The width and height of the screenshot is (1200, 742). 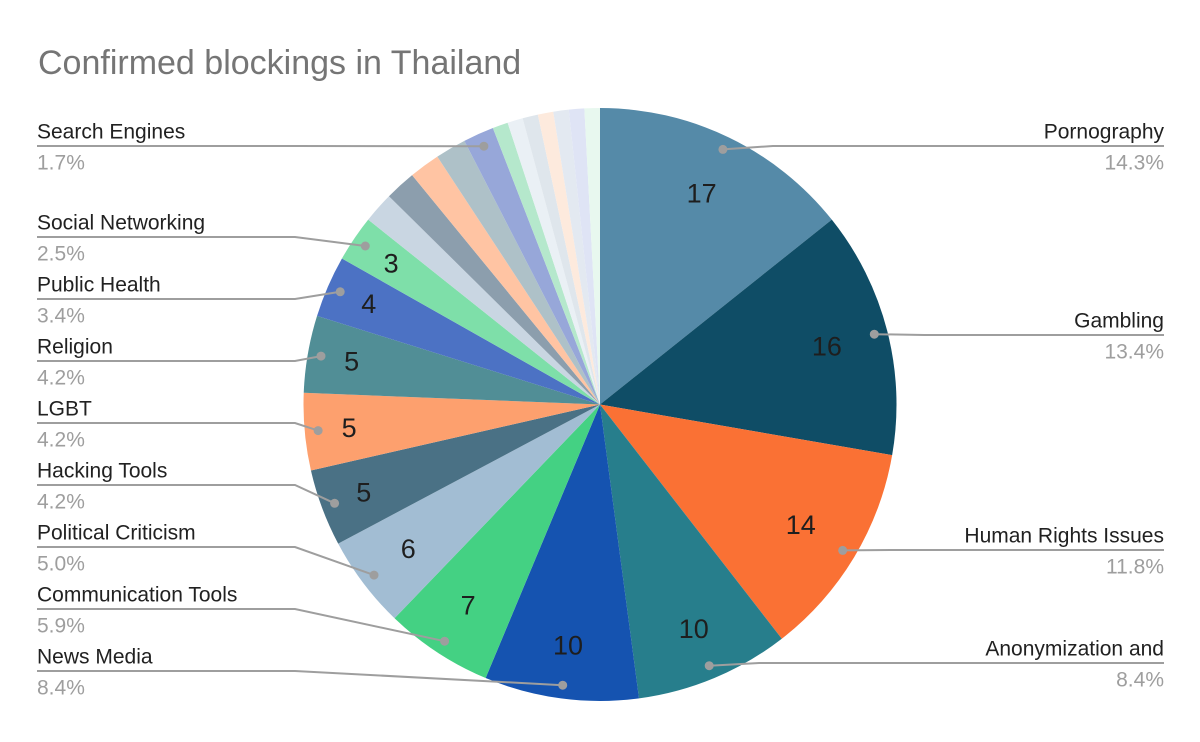 I want to click on callout-percent-human-rights-issues: 11.8%, so click(x=1135, y=567).